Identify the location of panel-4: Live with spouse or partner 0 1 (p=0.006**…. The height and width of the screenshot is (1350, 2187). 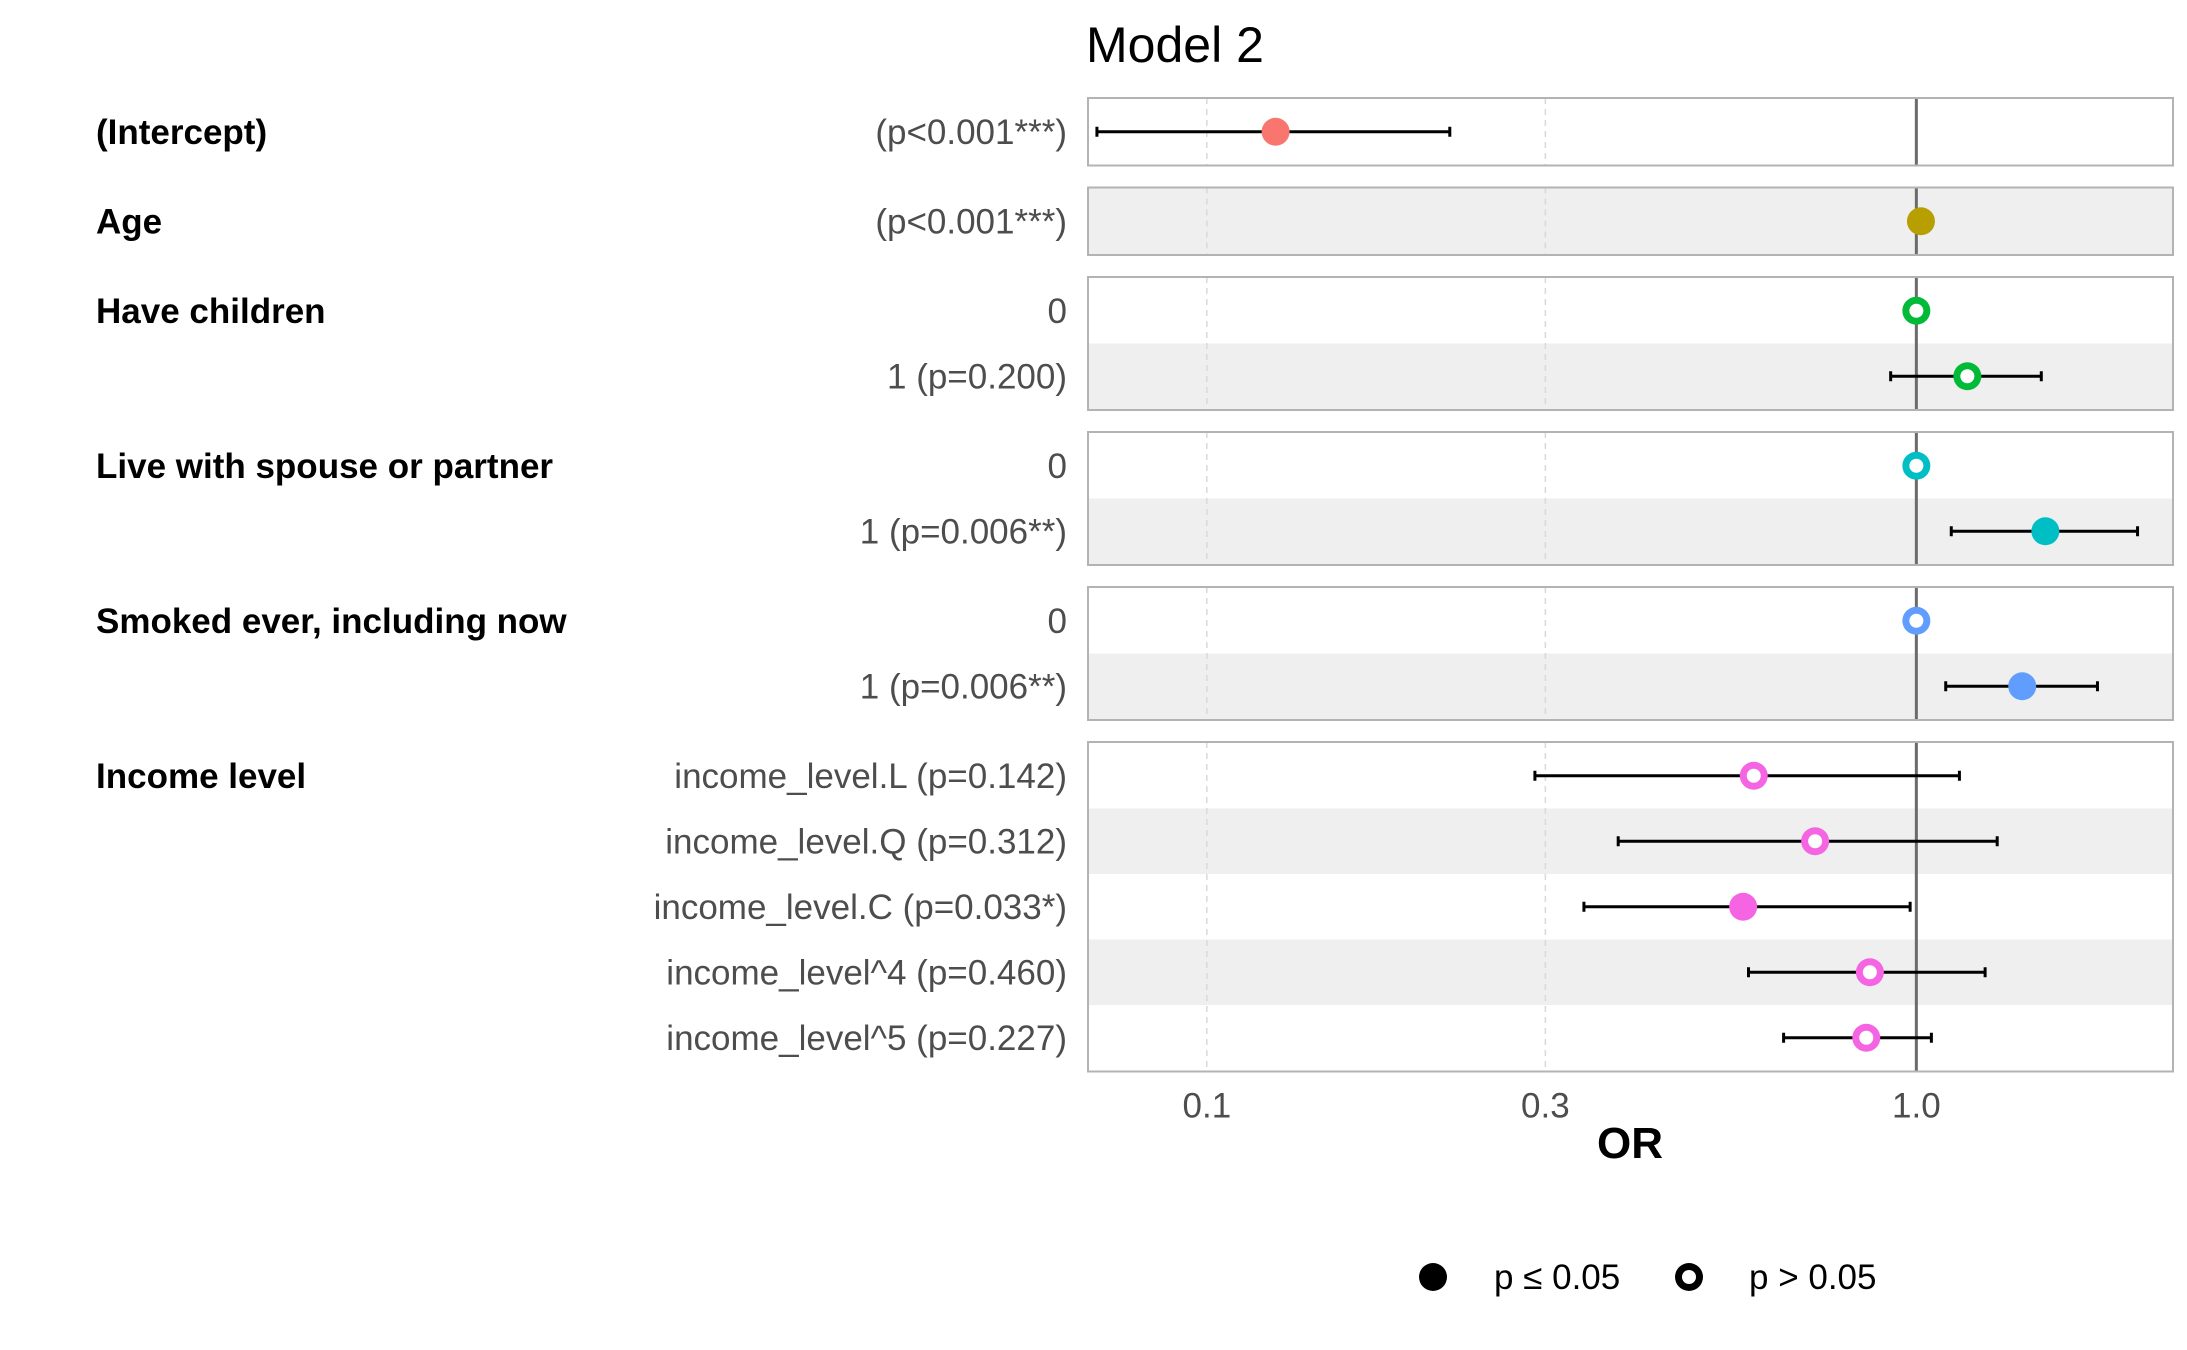
(1135, 498).